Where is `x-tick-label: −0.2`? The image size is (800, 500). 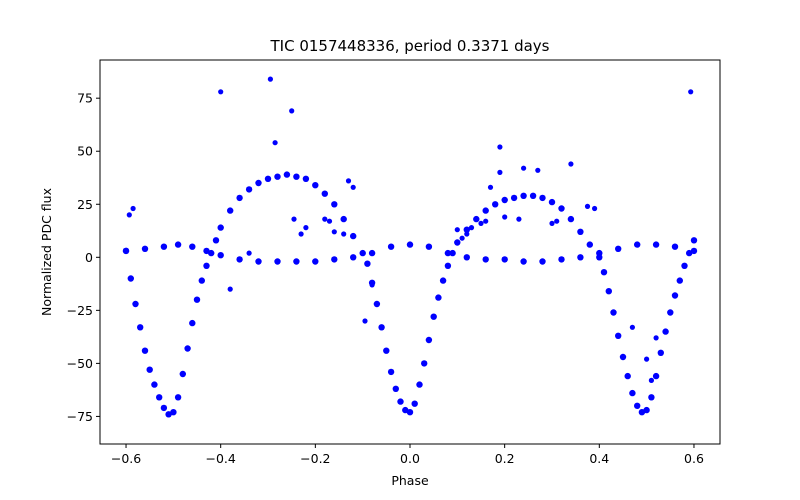 x-tick-label: −0.2 is located at coordinates (315, 458).